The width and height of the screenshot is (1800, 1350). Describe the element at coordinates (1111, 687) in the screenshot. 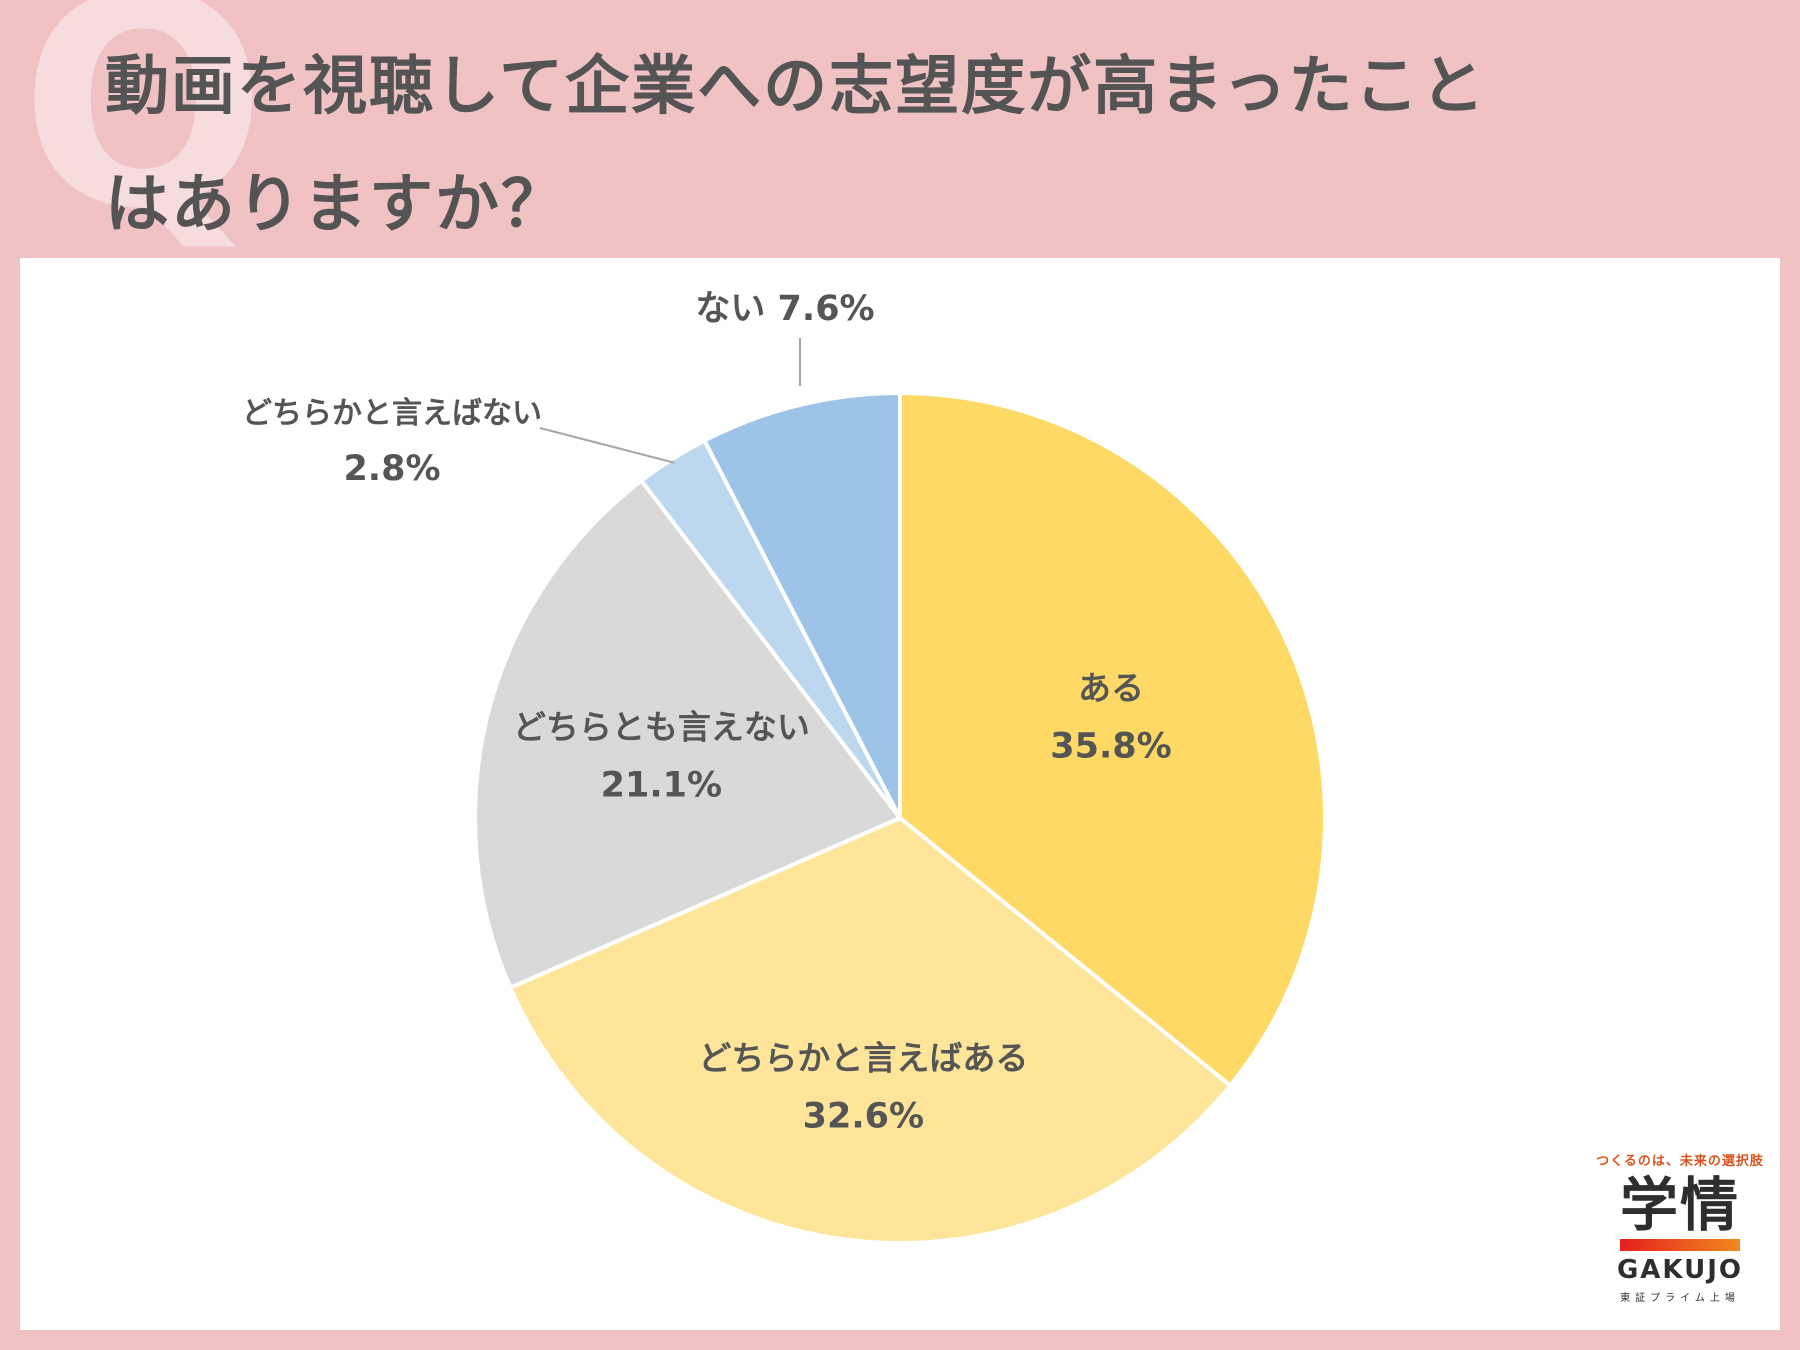

I see `slice-label-1: ある` at that location.